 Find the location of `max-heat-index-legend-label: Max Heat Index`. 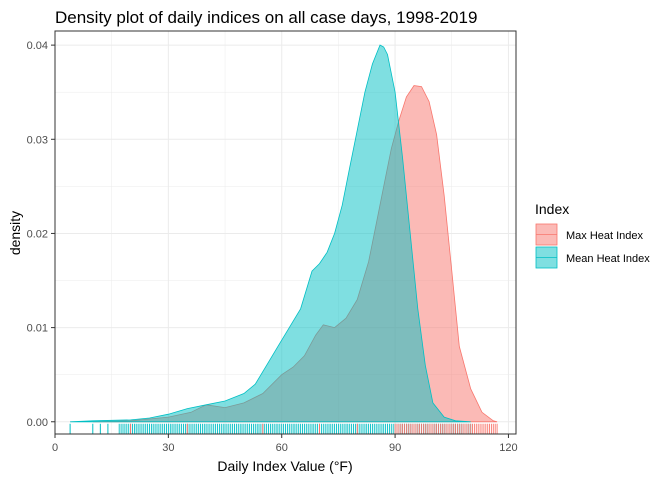

max-heat-index-legend-label: Max Heat Index is located at coordinates (605, 236).